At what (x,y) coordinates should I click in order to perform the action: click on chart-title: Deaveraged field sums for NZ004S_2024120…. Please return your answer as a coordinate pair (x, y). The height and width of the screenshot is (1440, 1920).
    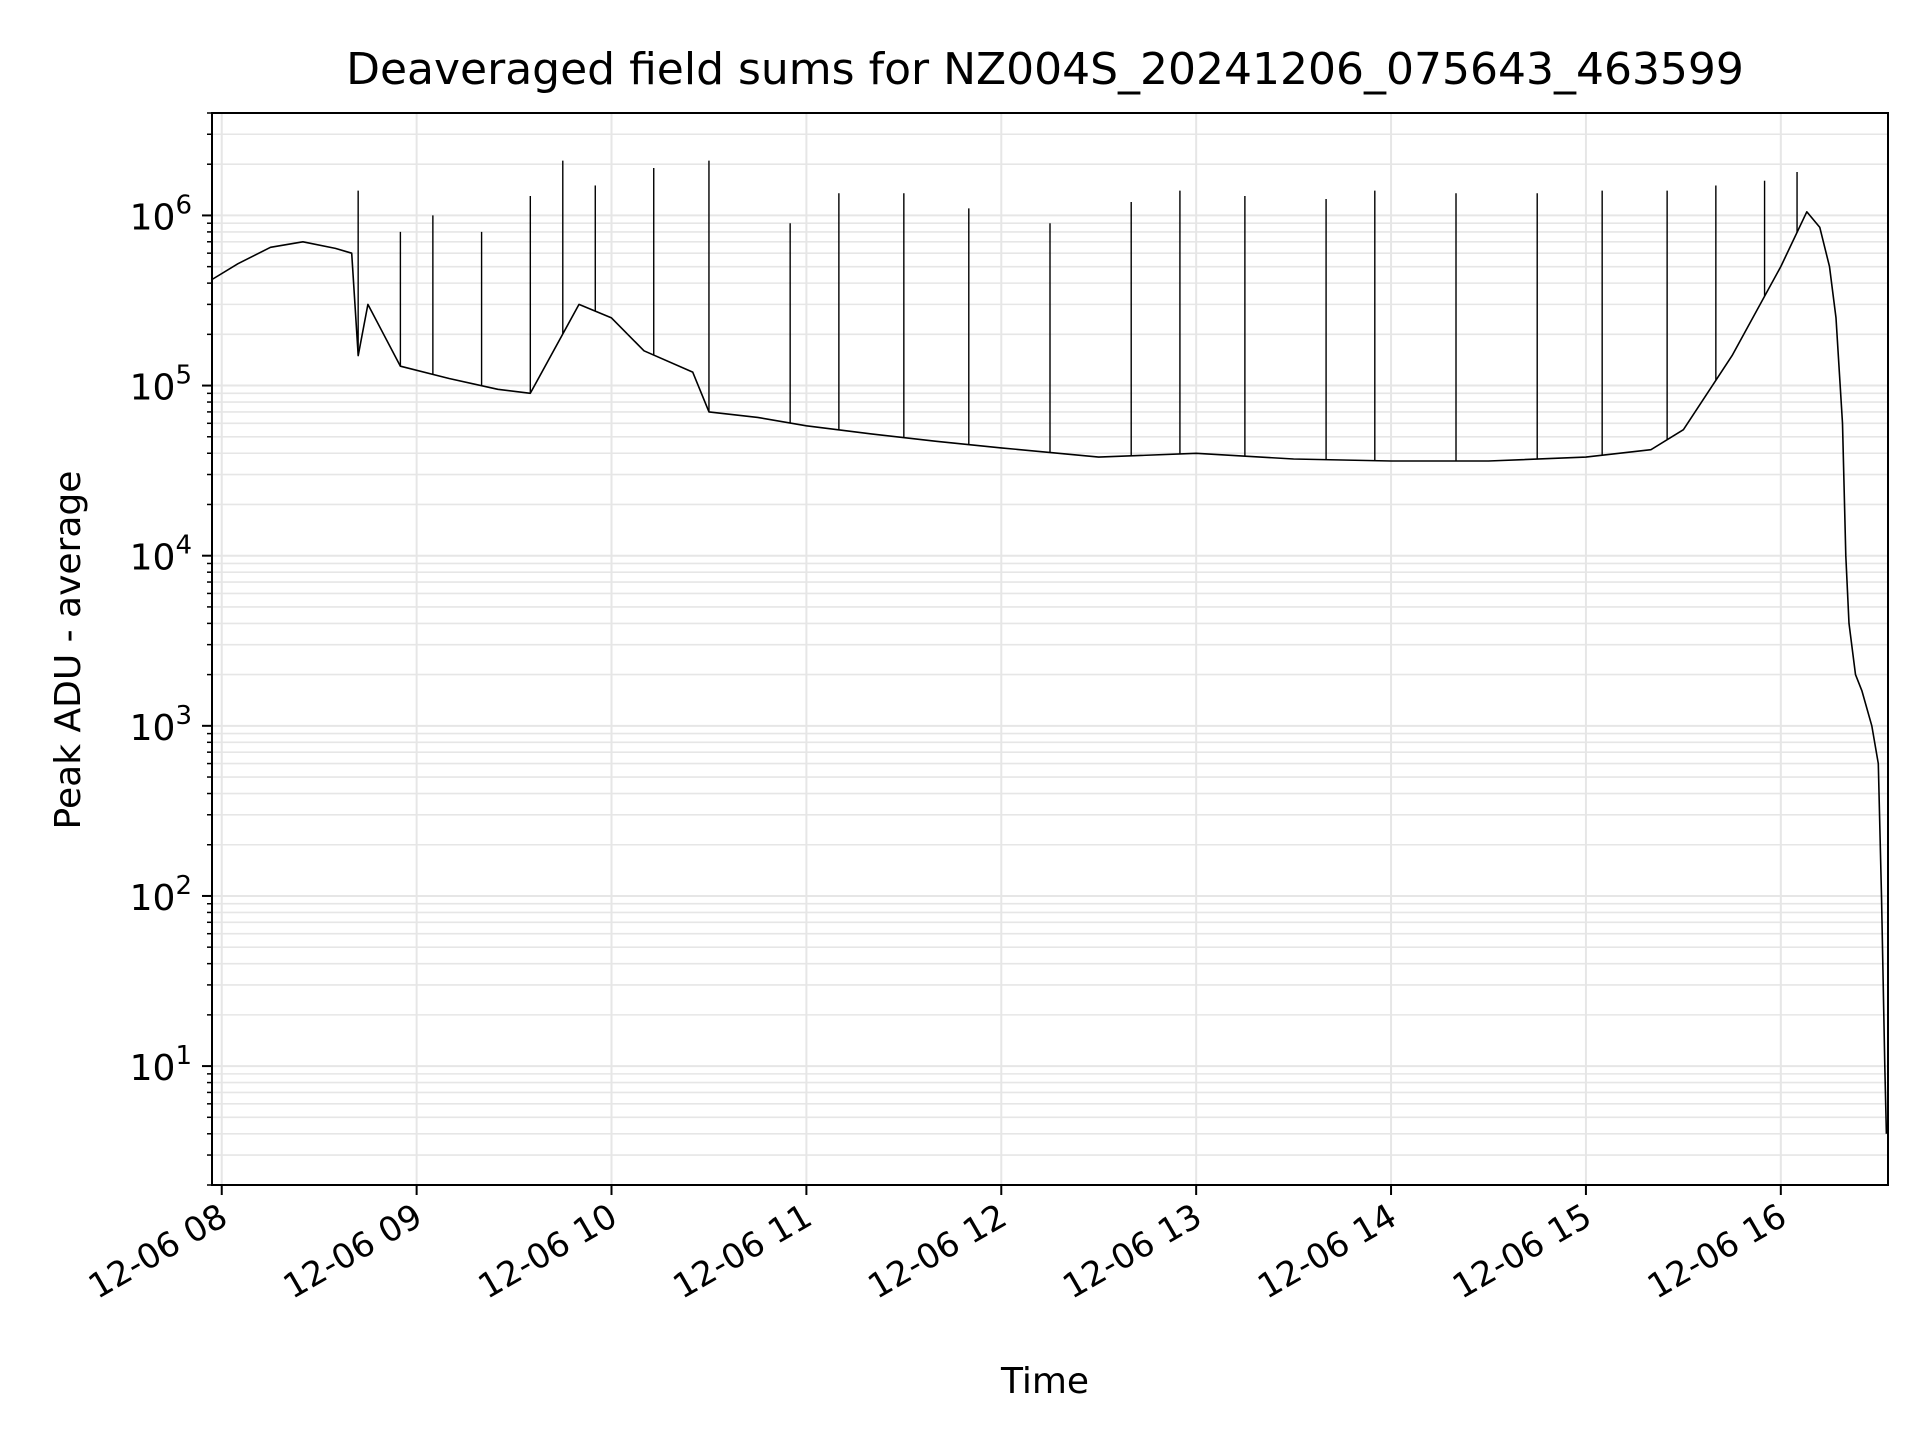
    Looking at the image, I should click on (1045, 69).